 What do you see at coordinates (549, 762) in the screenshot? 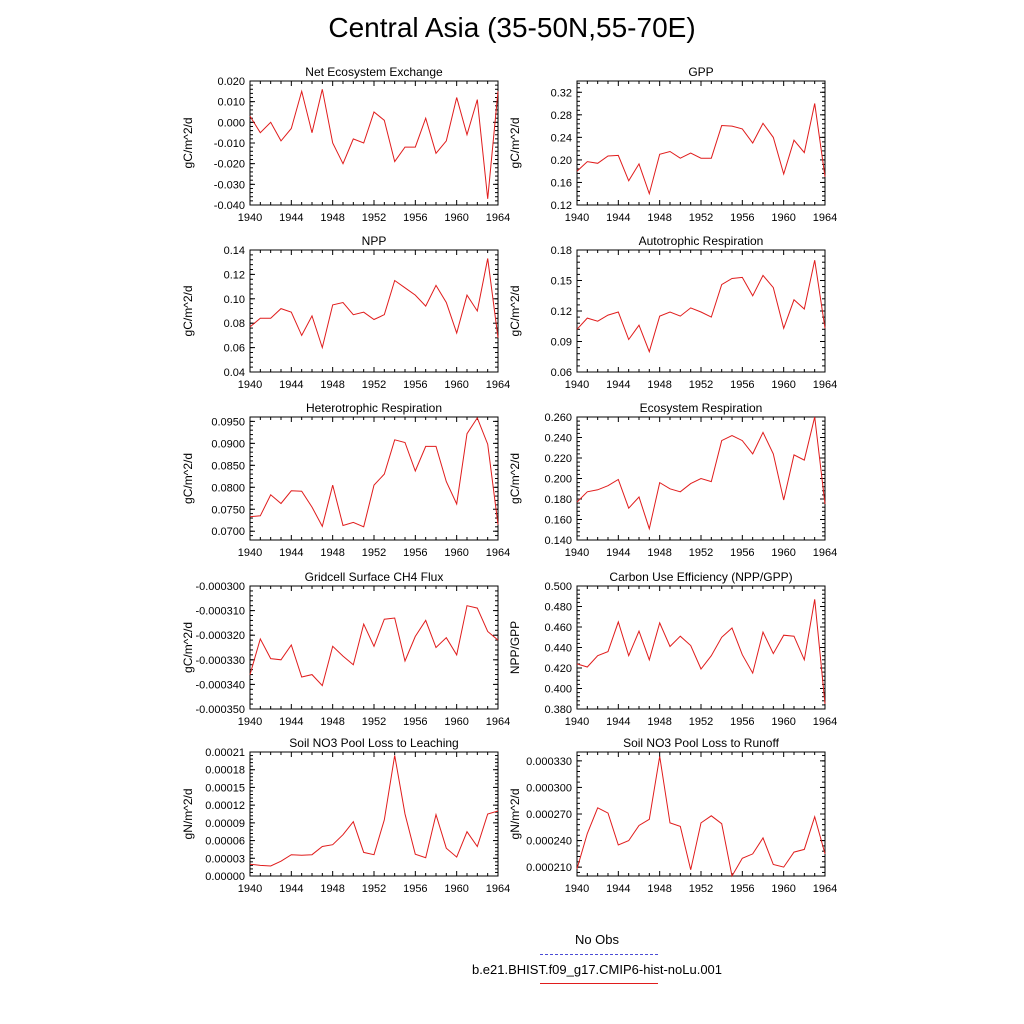
I see `y-tick-label: 0.000330` at bounding box center [549, 762].